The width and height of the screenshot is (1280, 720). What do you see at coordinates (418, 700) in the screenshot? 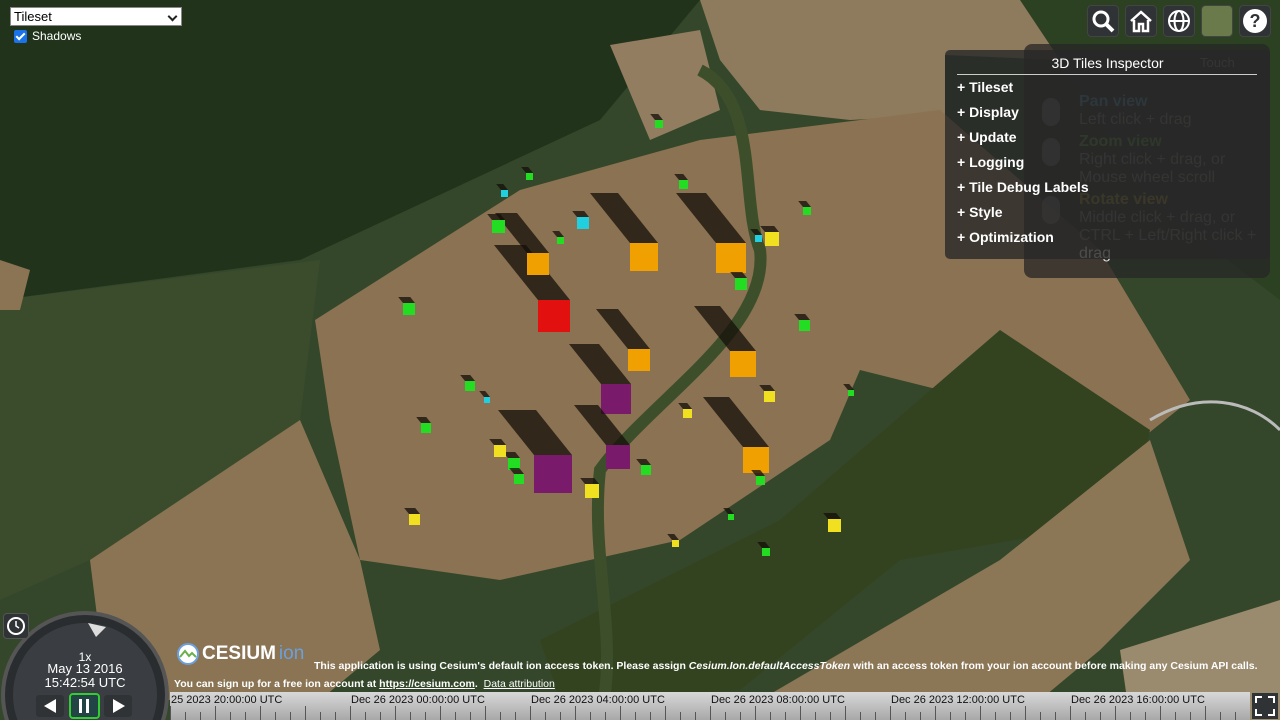
I see `timeline-label: Dec 26 2023 00:00:00 UTC` at bounding box center [418, 700].